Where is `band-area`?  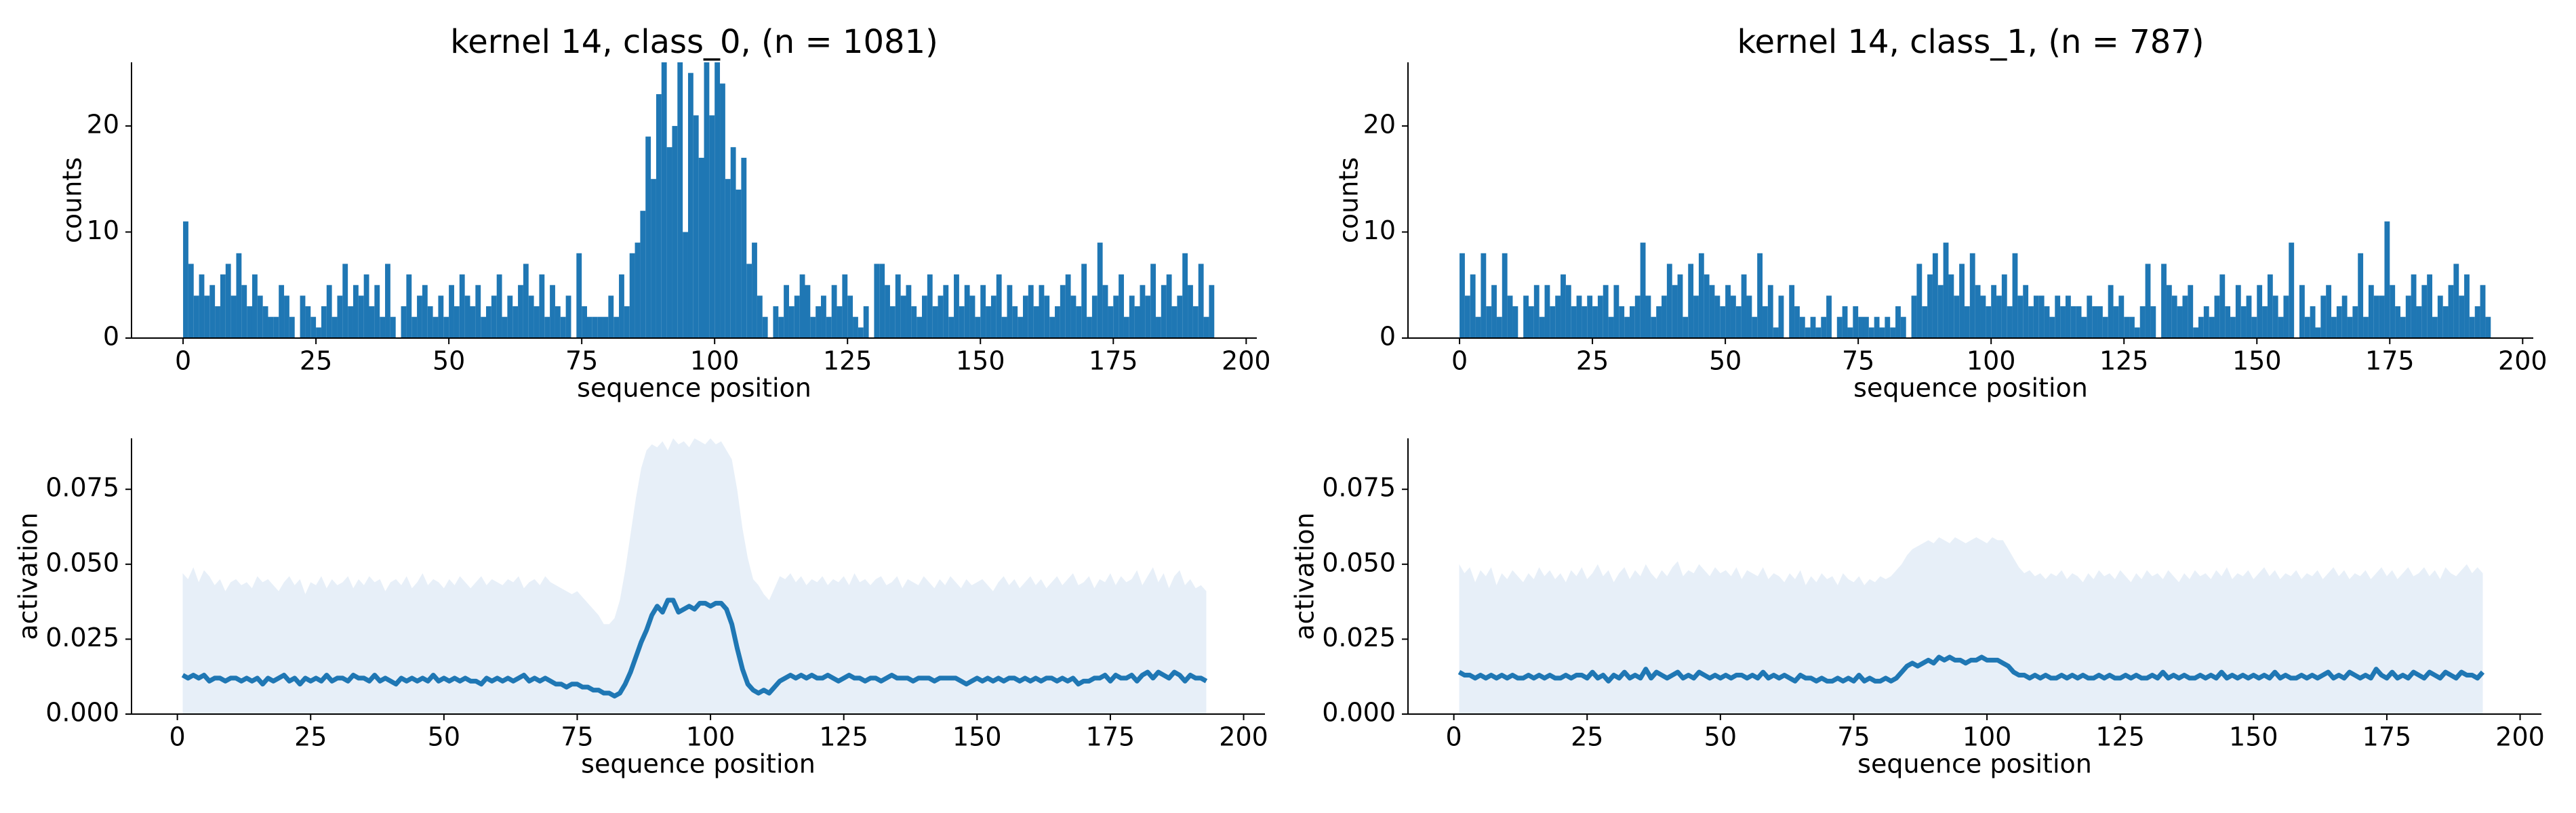 band-area is located at coordinates (1971, 625).